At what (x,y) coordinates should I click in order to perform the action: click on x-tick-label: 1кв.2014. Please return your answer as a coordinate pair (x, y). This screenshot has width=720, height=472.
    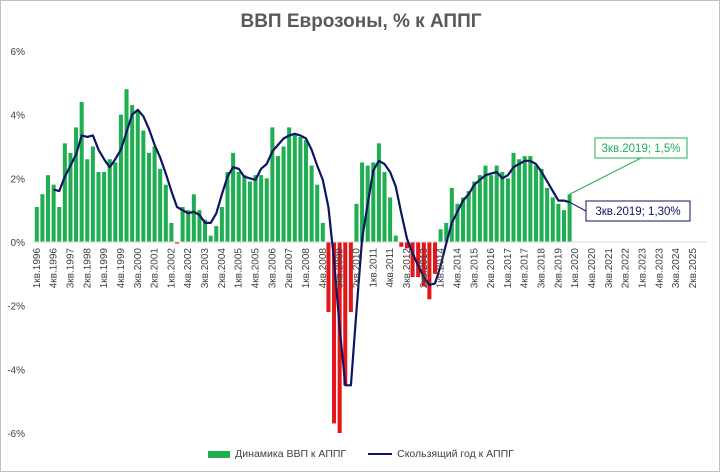
    Looking at the image, I should click on (441, 268).